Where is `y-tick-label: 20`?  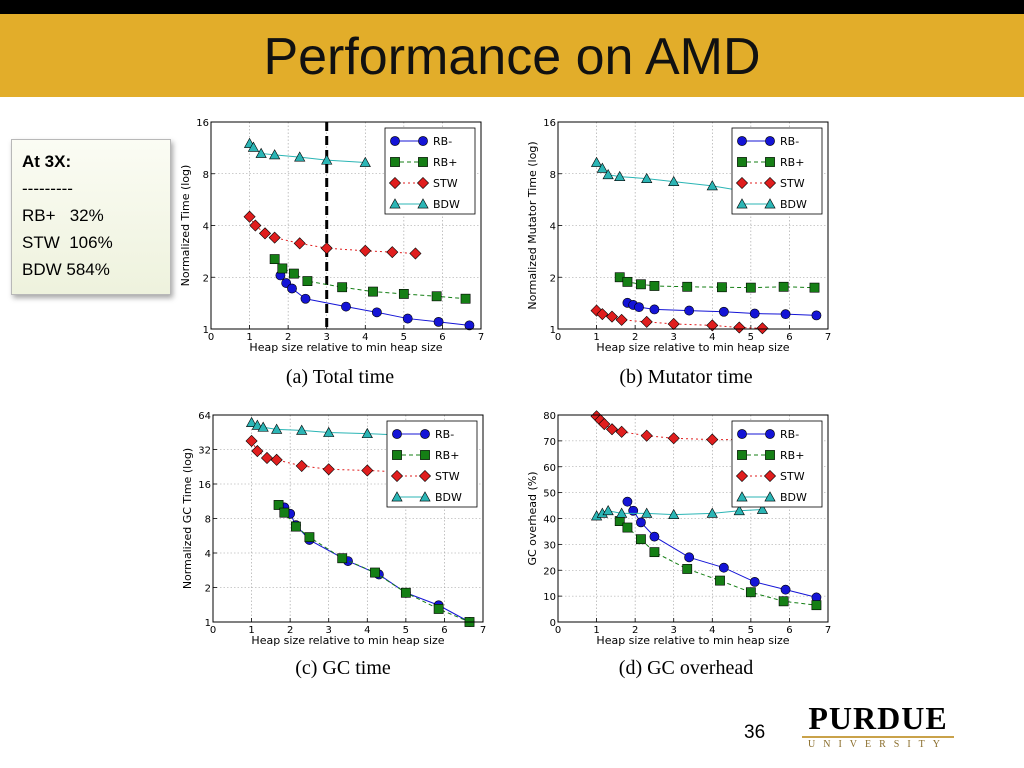
y-tick-label: 20 is located at coordinates (549, 571).